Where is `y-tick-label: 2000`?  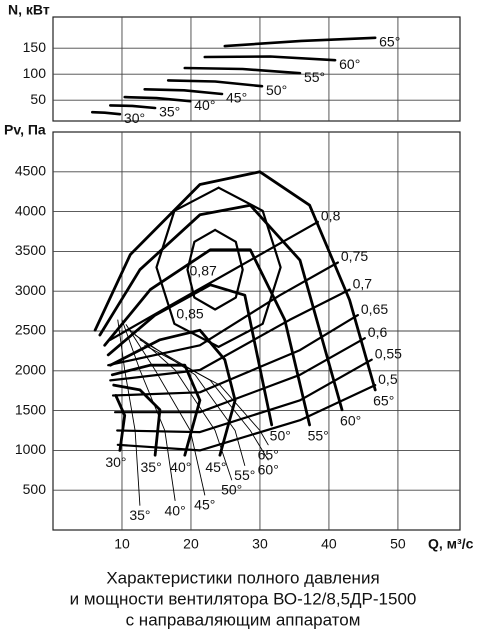
y-tick-label: 2000 is located at coordinates (30, 370).